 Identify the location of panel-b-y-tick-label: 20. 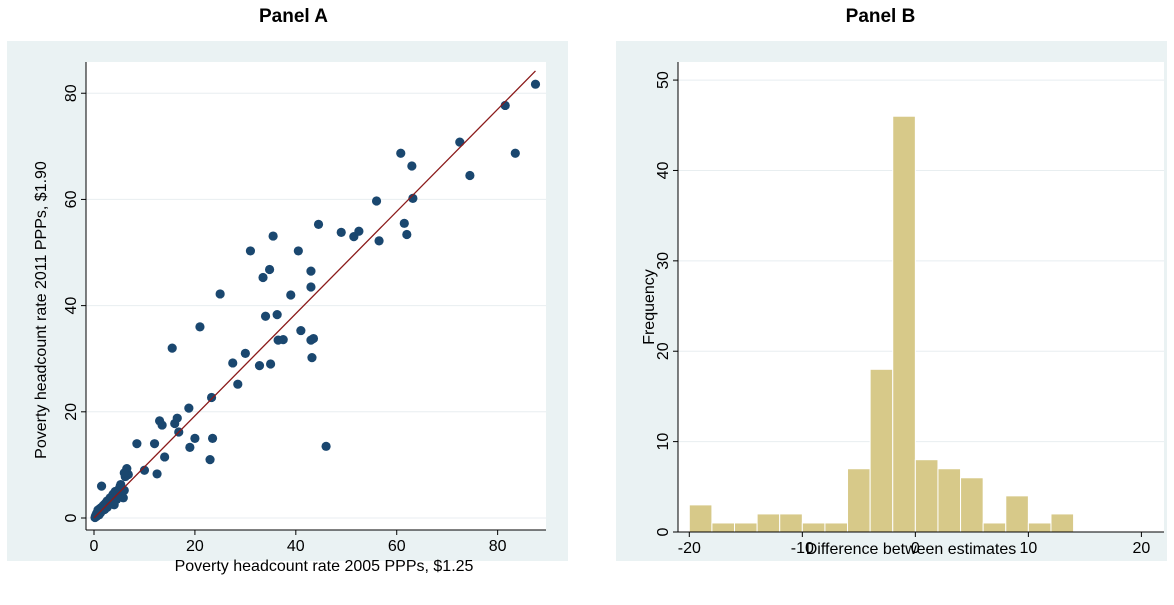
(663, 351).